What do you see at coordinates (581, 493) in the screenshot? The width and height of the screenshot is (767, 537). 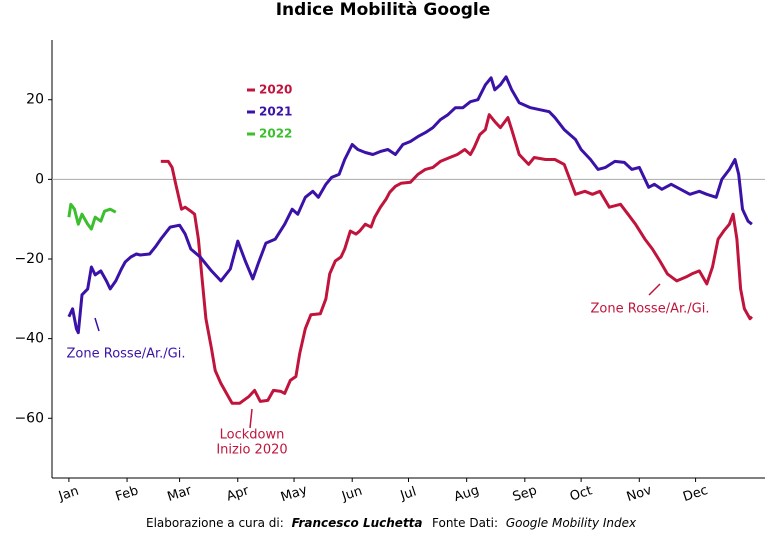 I see `x-tick-label: Oct` at bounding box center [581, 493].